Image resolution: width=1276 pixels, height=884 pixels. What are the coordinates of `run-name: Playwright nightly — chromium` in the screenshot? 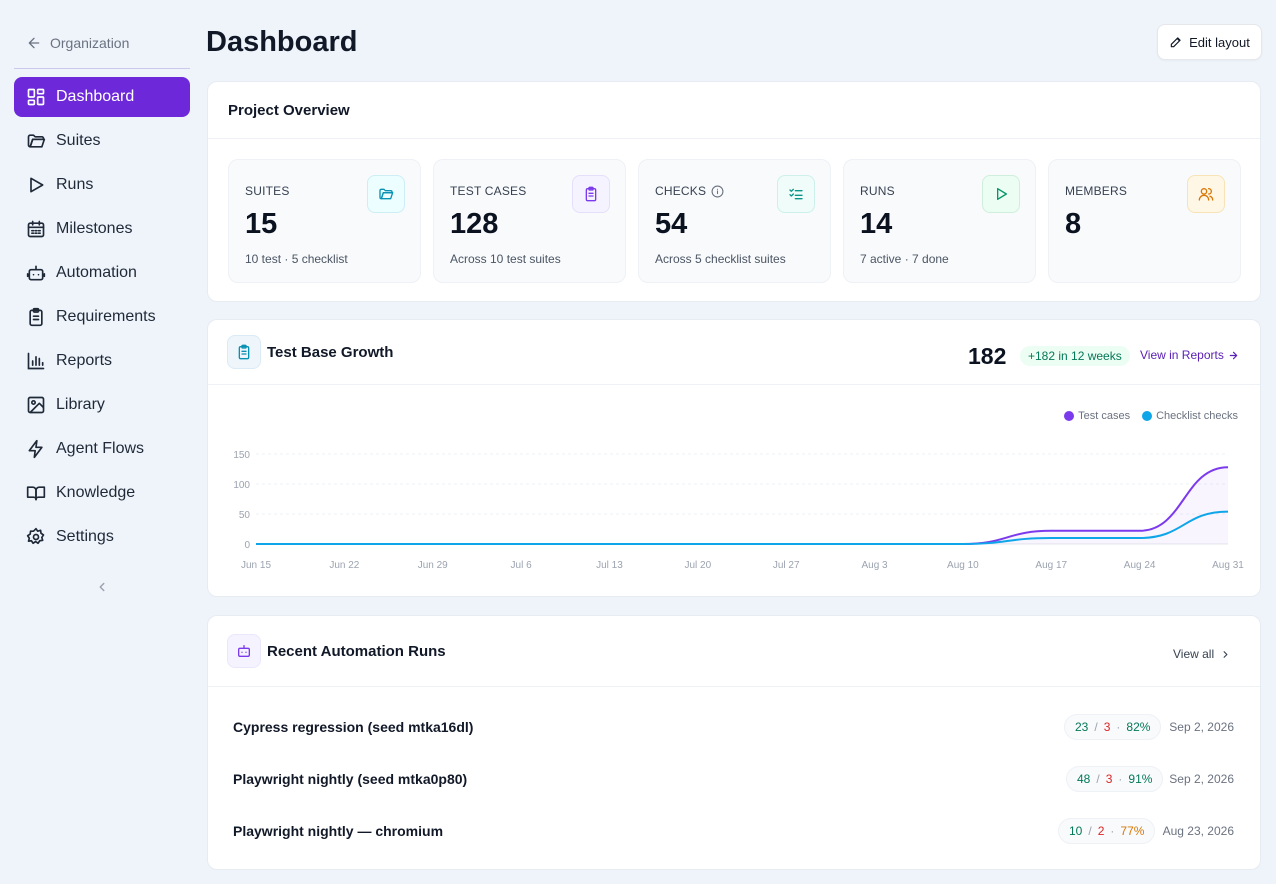 It's located at (338, 831).